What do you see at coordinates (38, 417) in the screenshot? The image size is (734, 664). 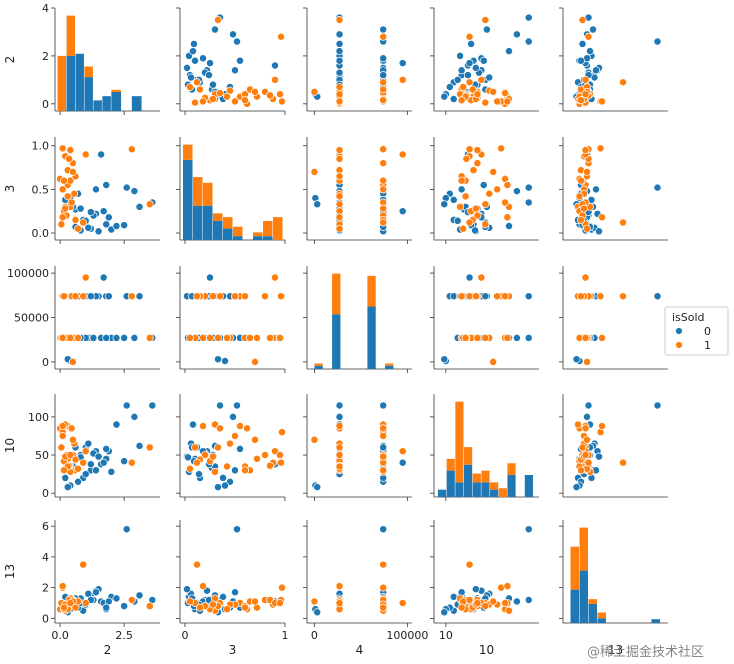 I see `y-tick-label: 100` at bounding box center [38, 417].